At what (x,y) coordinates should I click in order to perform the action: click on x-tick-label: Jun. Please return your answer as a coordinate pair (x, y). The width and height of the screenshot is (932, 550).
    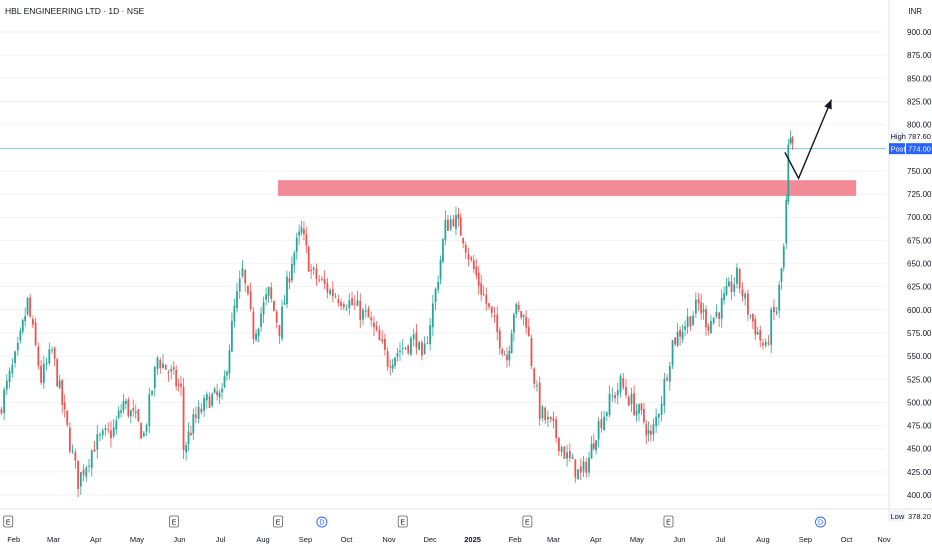
    Looking at the image, I should click on (679, 539).